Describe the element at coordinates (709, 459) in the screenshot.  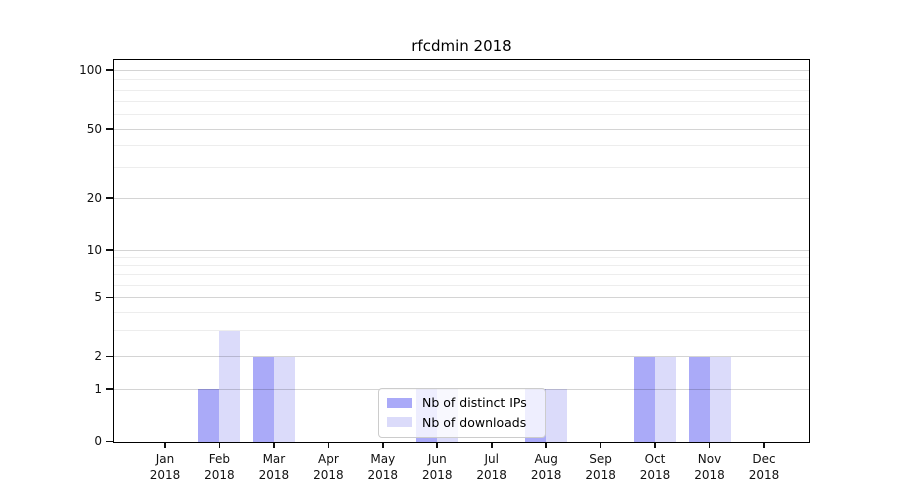
I see `x-tick-month-label: Nov` at that location.